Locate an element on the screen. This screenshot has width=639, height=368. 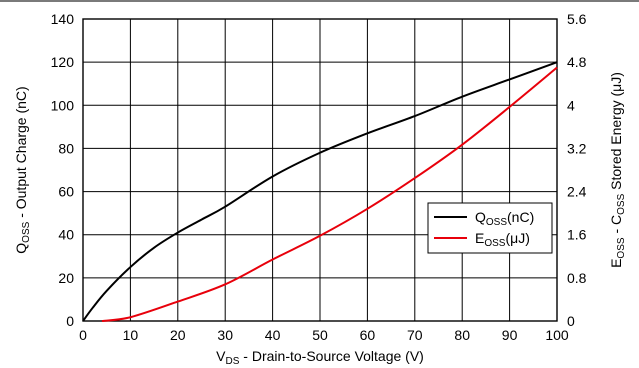
y-right-axis-title: EOSS - COSS Stored Energy (μJ) is located at coordinates (617, 170).